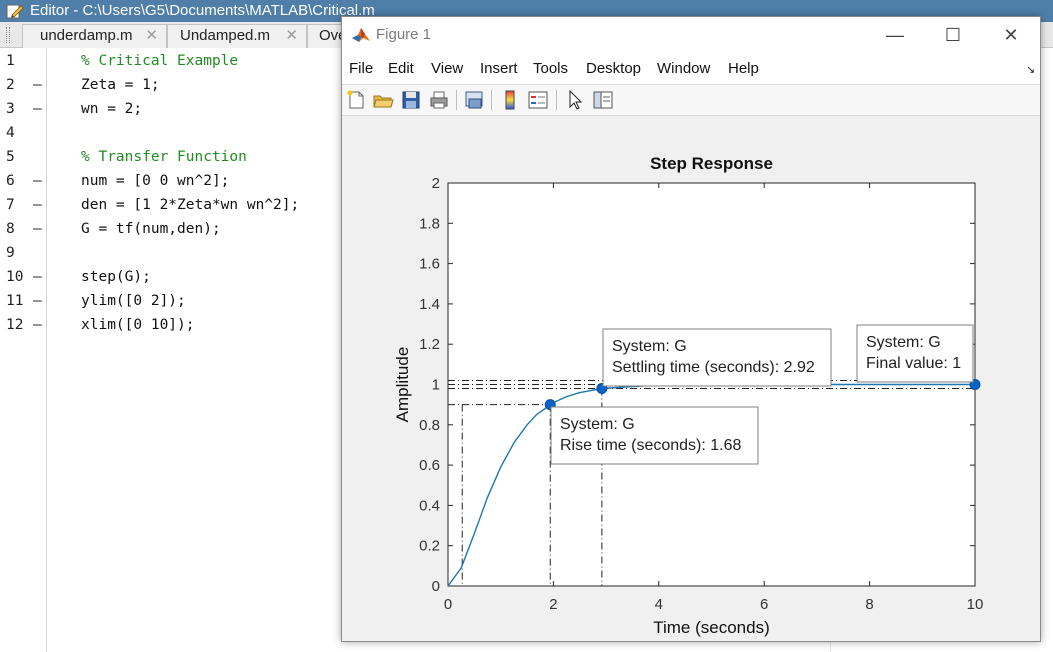 This screenshot has height=652, width=1053. I want to click on x-tick-label: 8, so click(869, 604).